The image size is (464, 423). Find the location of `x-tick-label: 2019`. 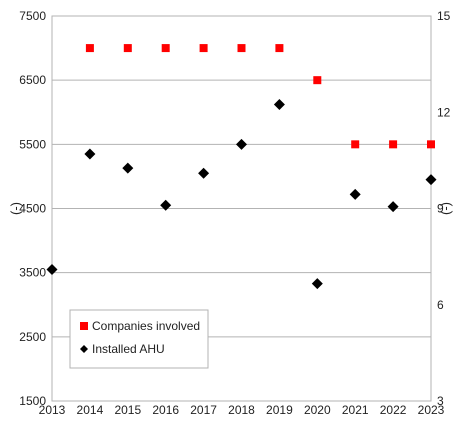

x-tick-label: 2019 is located at coordinates (279, 410).